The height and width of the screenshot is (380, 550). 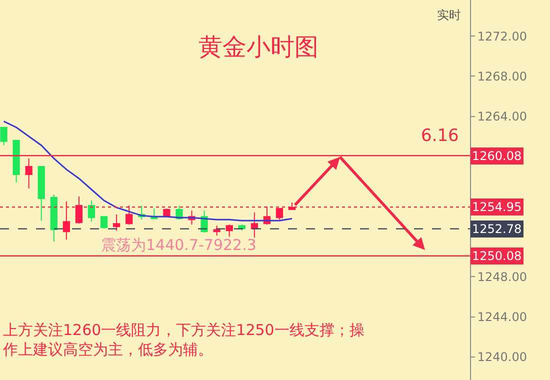 What do you see at coordinates (502, 36) in the screenshot?
I see `y-tick-label: 1272.00` at bounding box center [502, 36].